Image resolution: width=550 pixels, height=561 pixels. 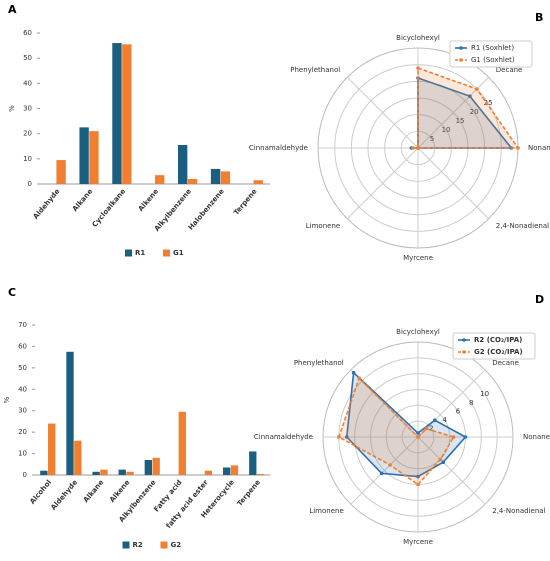 What do you see at coordinates (518, 511) in the screenshot?
I see `axis-label: 2,4-Nonadienal` at bounding box center [518, 511].